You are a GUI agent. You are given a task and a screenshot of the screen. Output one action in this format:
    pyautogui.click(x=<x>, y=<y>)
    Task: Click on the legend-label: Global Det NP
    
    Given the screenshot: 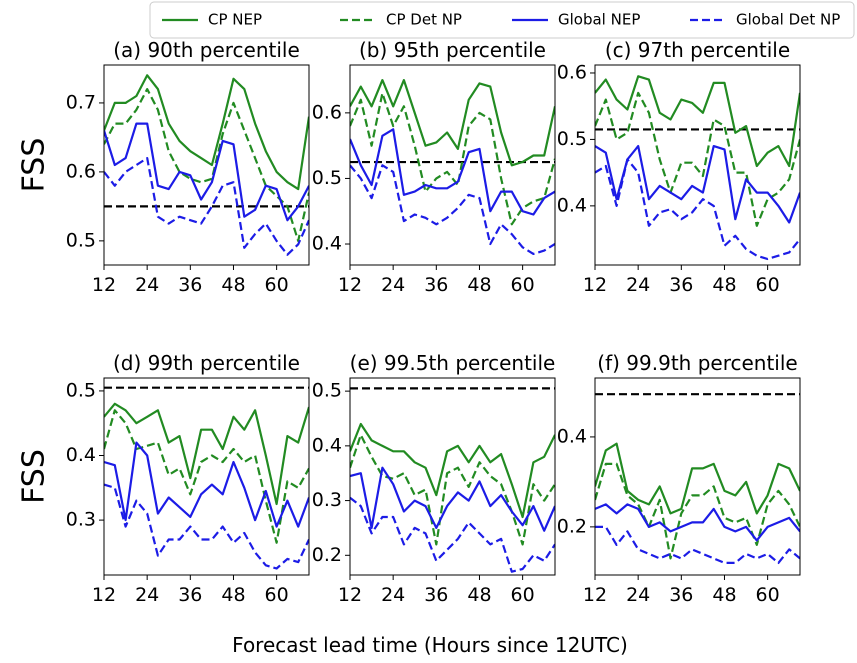 What is the action you would take?
    pyautogui.click(x=788, y=20)
    